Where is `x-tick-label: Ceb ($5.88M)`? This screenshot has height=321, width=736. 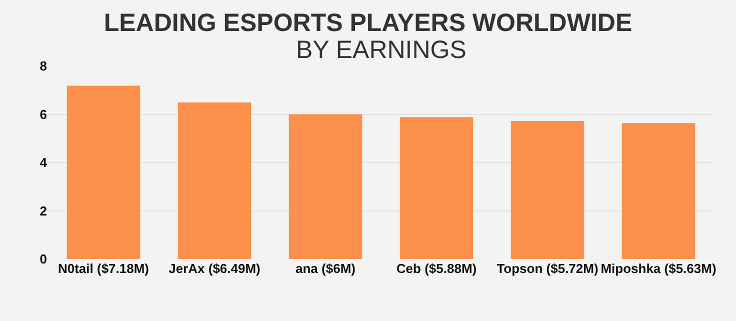 x-tick-label: Ceb ($5.88M) is located at coordinates (436, 268).